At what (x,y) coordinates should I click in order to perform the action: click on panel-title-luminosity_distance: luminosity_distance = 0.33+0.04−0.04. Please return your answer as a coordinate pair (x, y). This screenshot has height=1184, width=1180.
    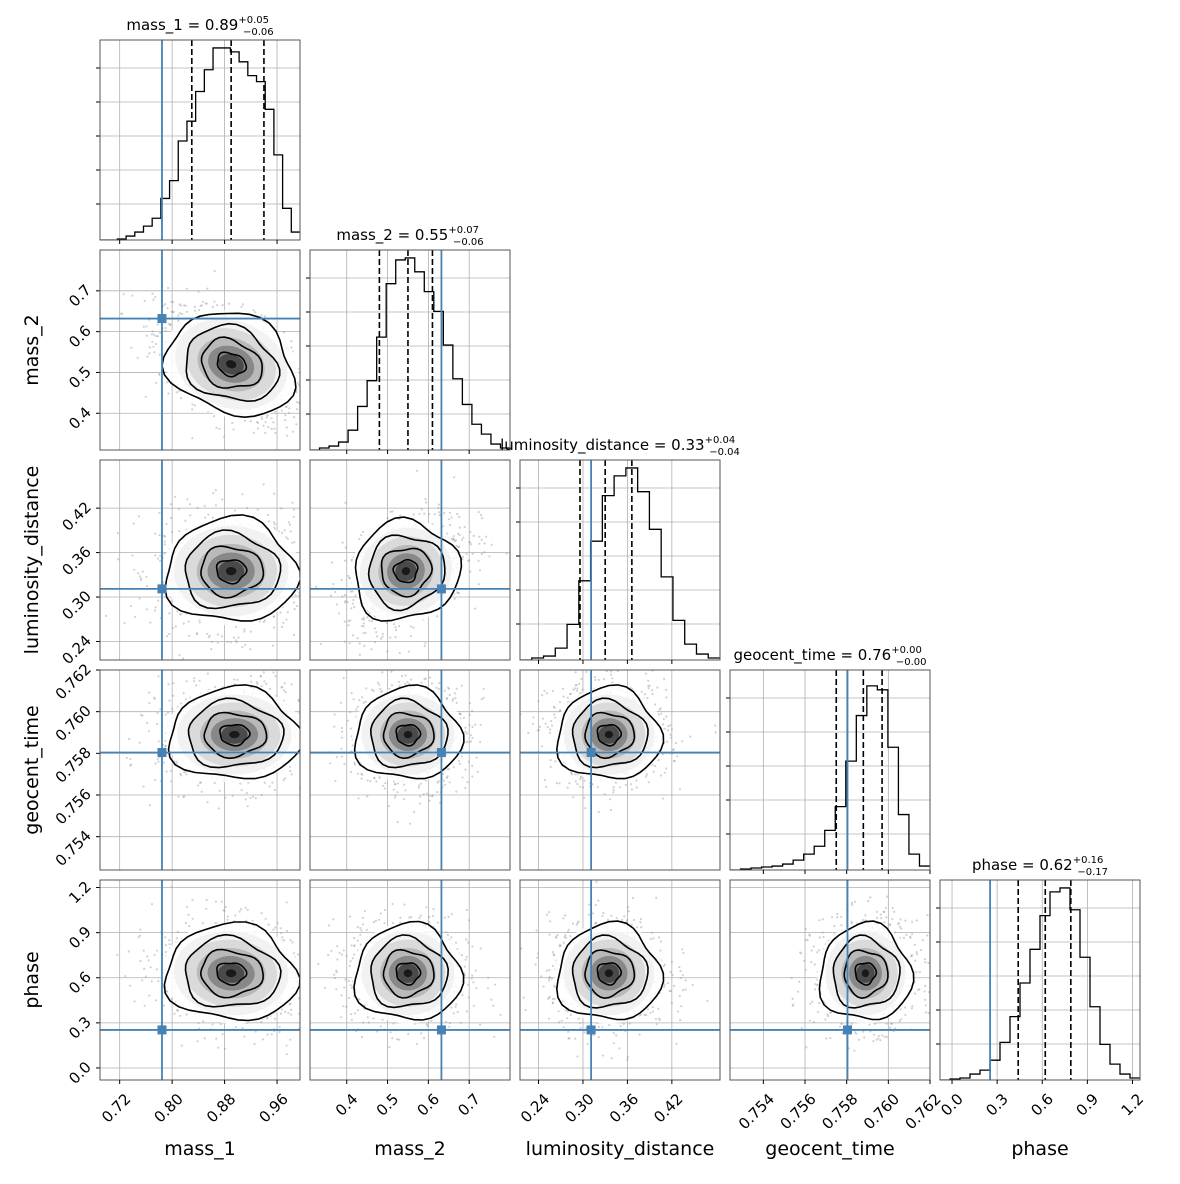
    Looking at the image, I should click on (620, 446).